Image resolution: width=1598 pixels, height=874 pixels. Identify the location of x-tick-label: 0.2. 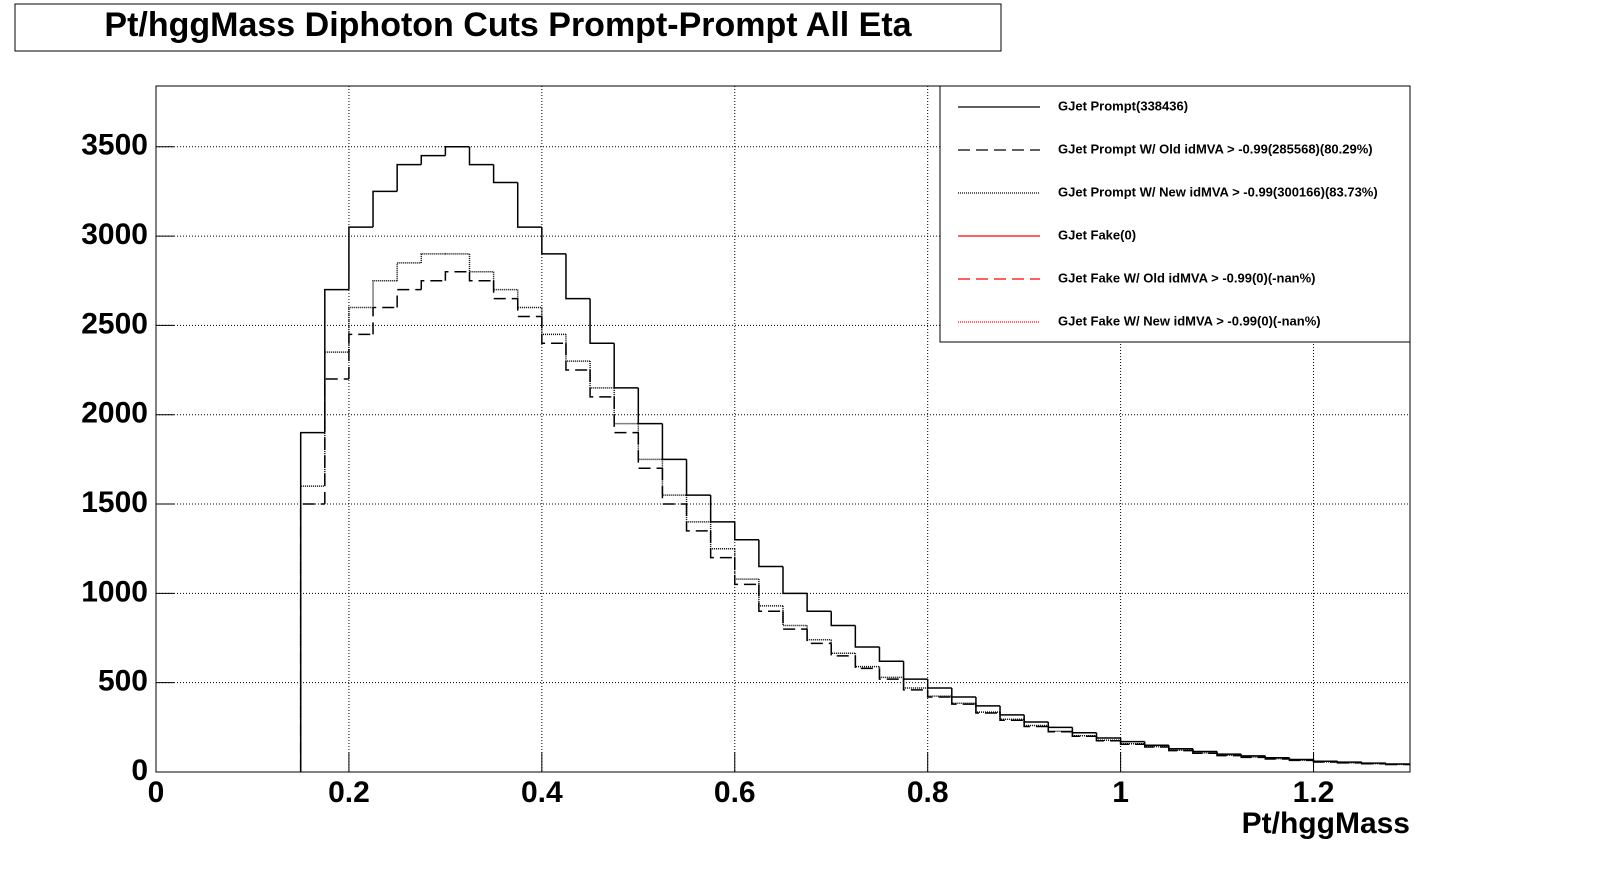
(349, 792).